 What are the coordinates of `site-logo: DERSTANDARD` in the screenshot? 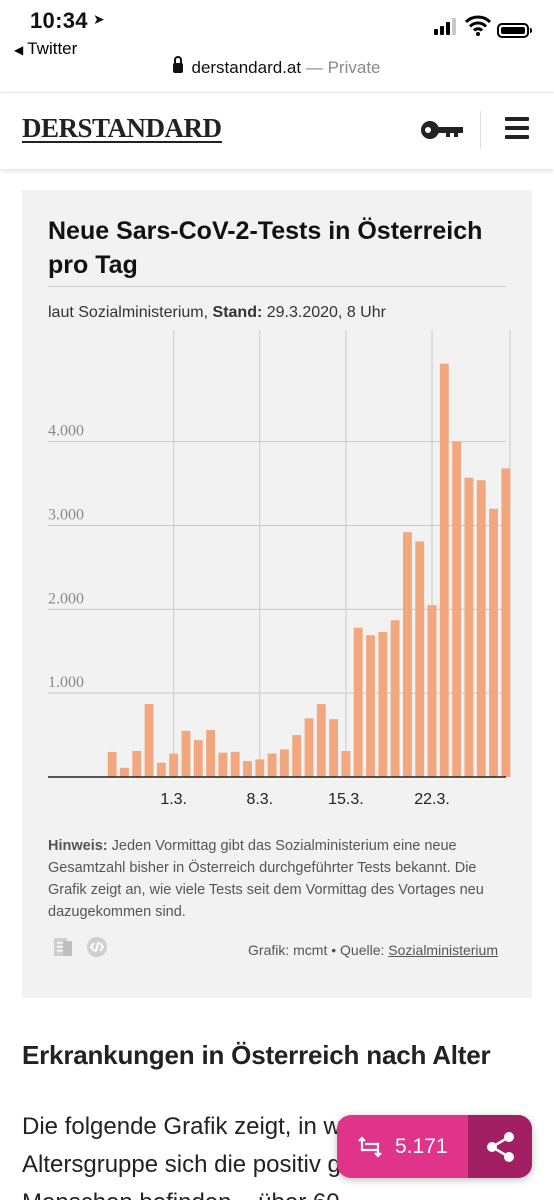 It's located at (122, 128).